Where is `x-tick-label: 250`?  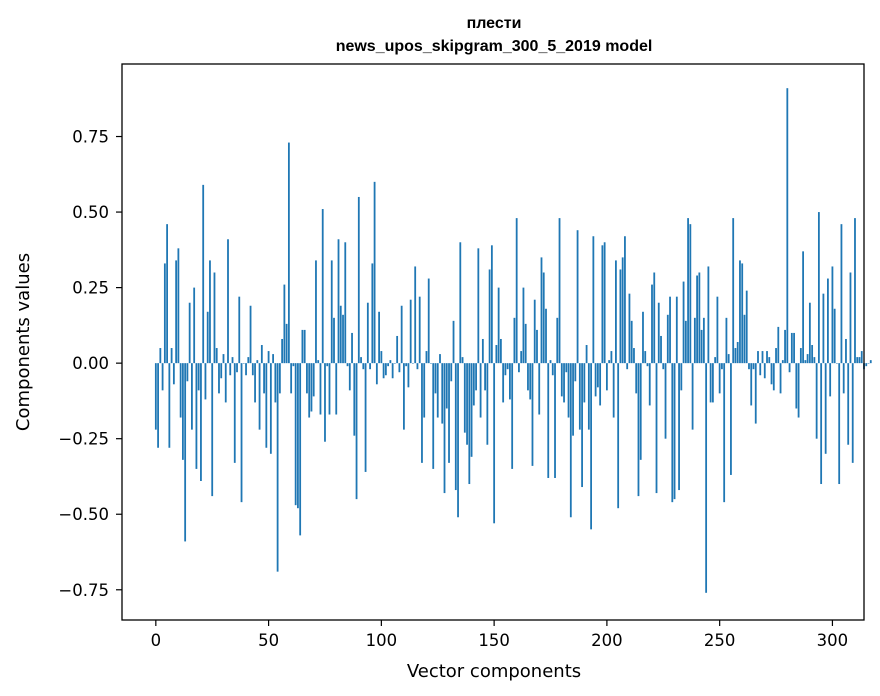
x-tick-label: 250 is located at coordinates (720, 640).